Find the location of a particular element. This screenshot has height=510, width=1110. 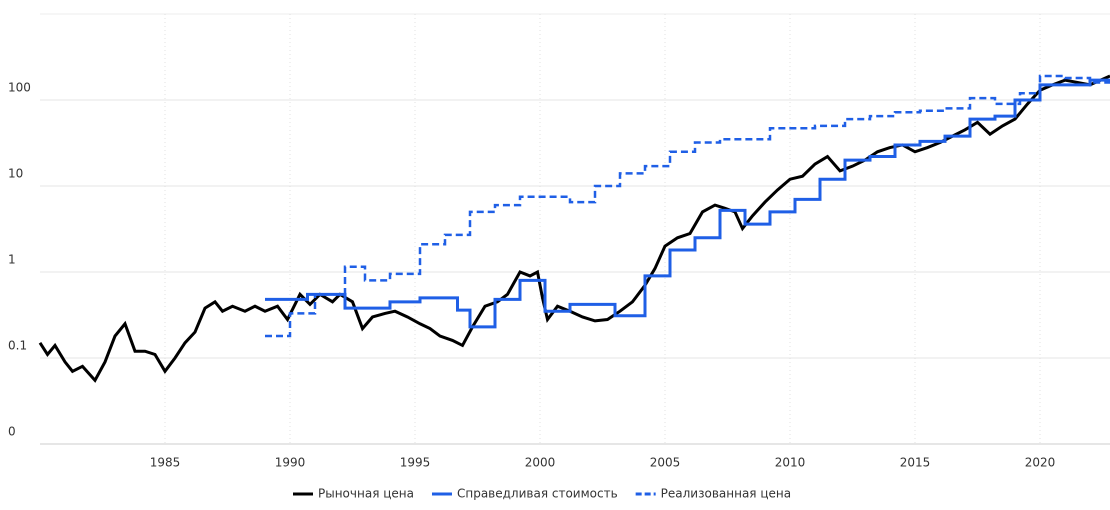

y-tick-label: 0.1 is located at coordinates (17, 346).